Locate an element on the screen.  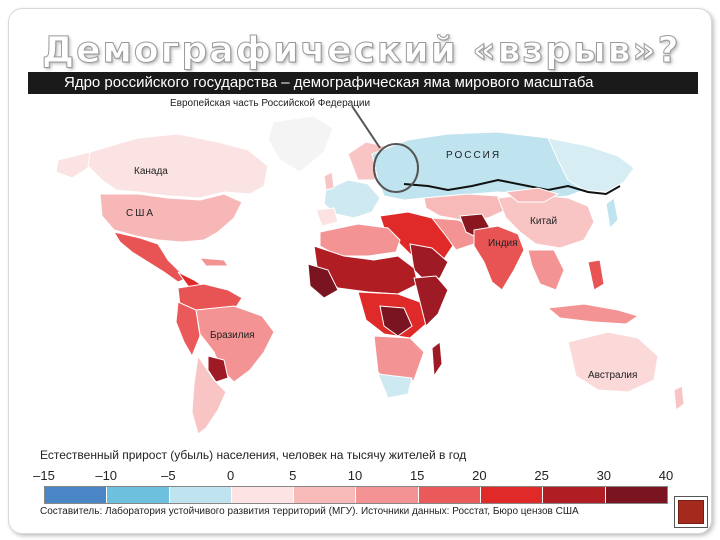
congo-region is located at coordinates (396, 321).